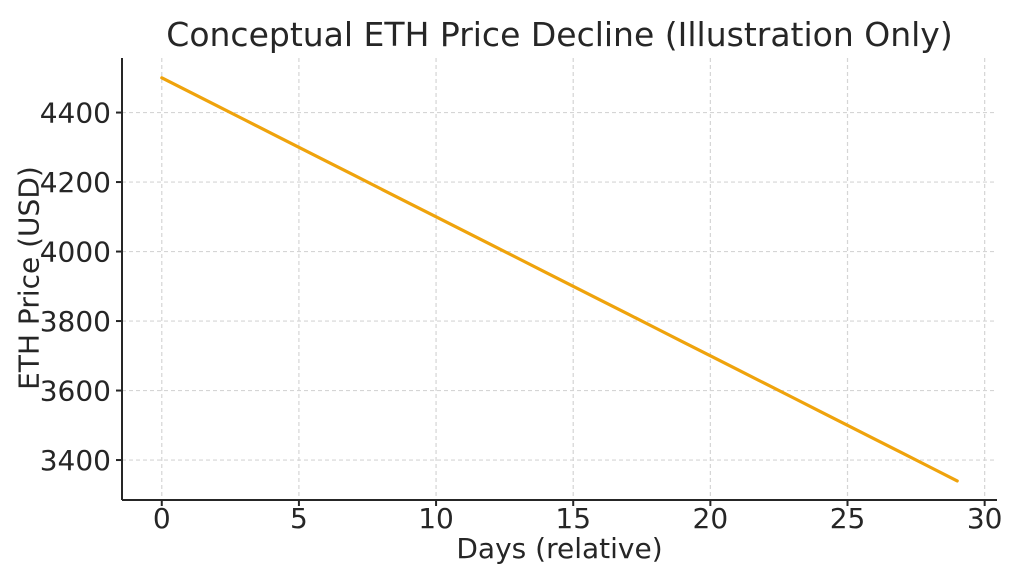  Describe the element at coordinates (81, 287) in the screenshot. I see `y-axis-ticks: 3400 3600 3800 4000 4200 4400` at that location.